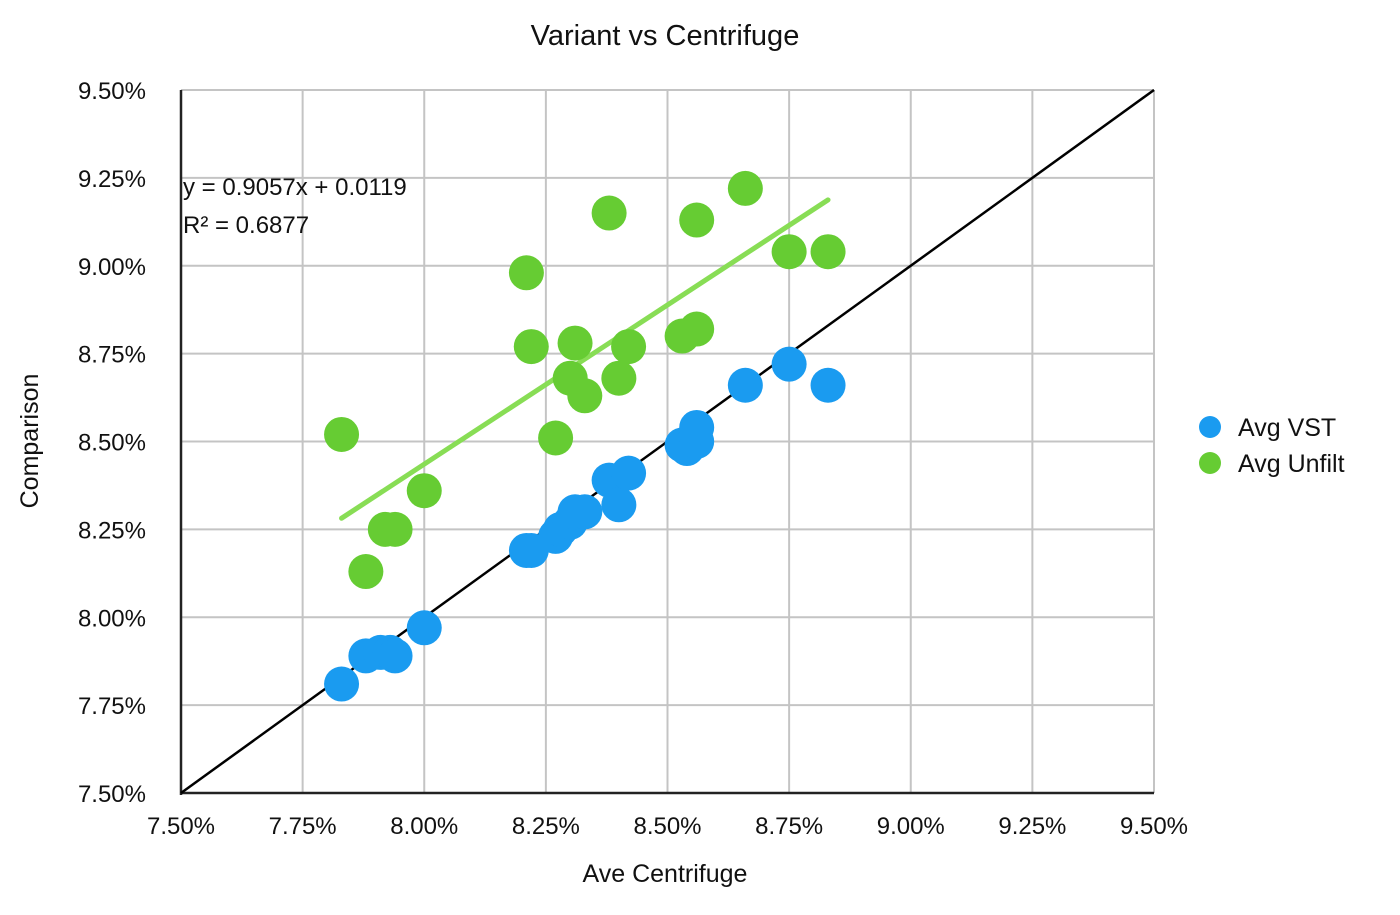 Image resolution: width=1400 pixels, height=915 pixels. Describe the element at coordinates (112, 530) in the screenshot. I see `y-tick-label: 8.25%` at that location.